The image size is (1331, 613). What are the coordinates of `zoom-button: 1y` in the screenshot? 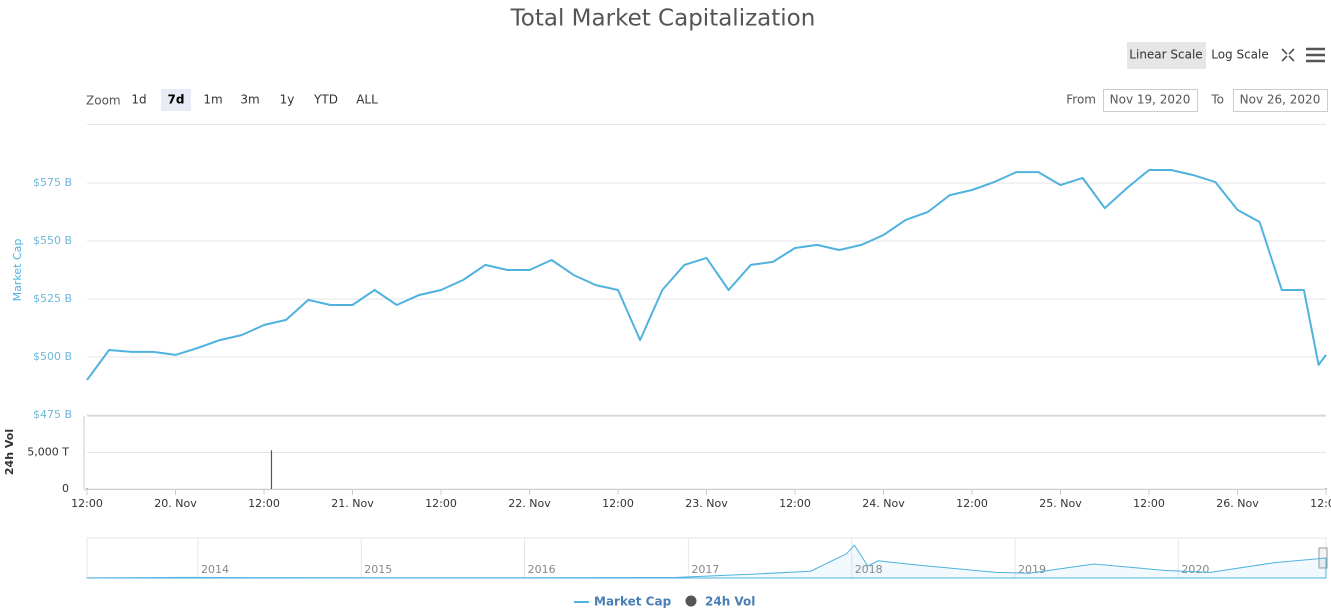 It's located at (287, 100).